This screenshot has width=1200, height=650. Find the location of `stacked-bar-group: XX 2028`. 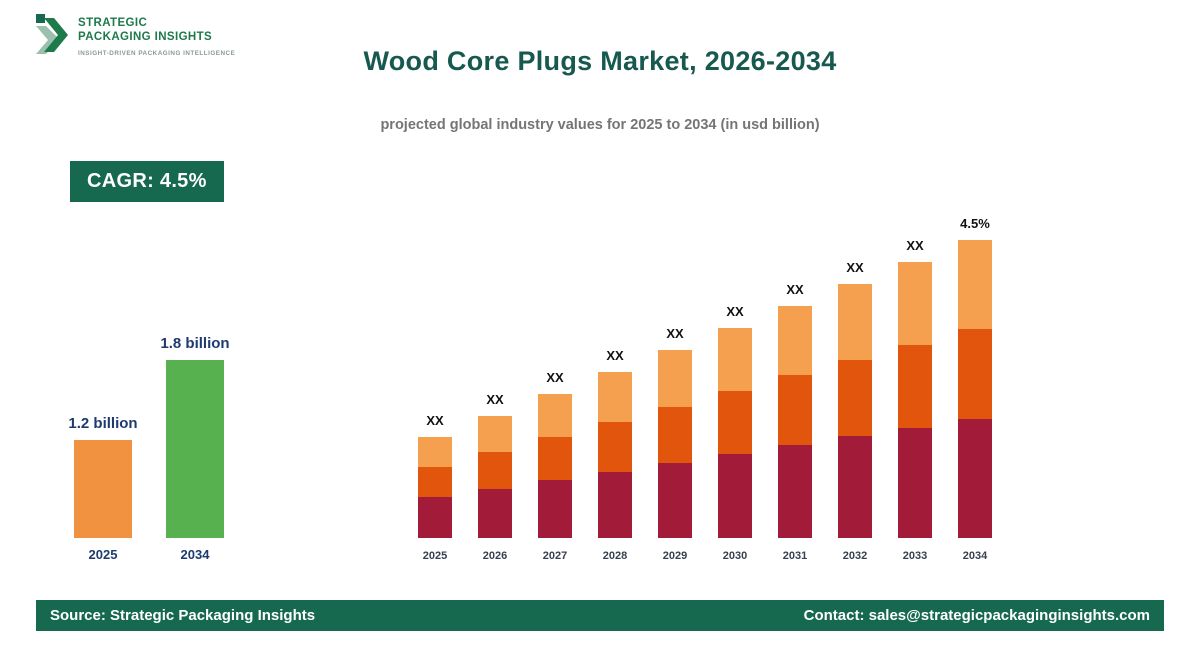

stacked-bar-group: XX 2028 is located at coordinates (615, 455).